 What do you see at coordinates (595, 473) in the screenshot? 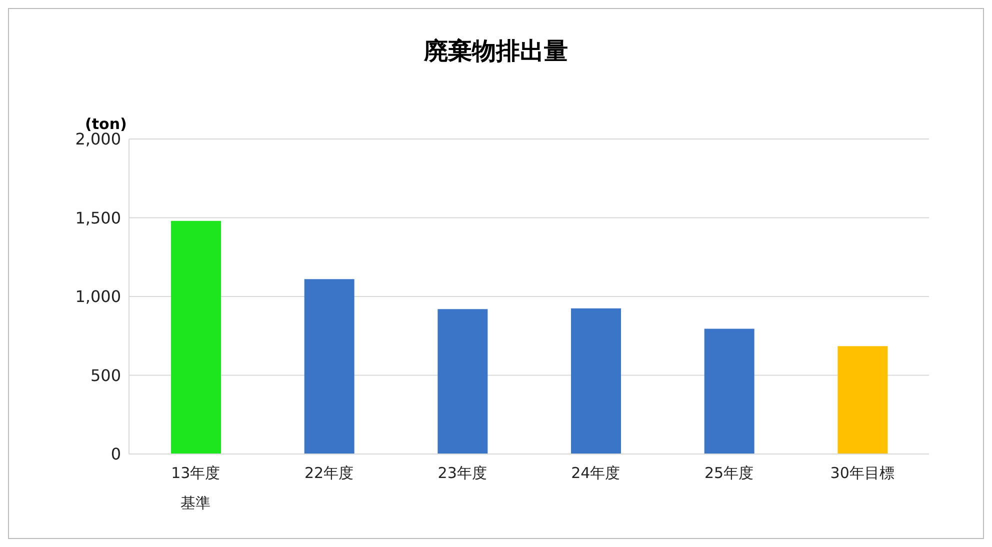
I see `x-tick-label: 24年度` at bounding box center [595, 473].